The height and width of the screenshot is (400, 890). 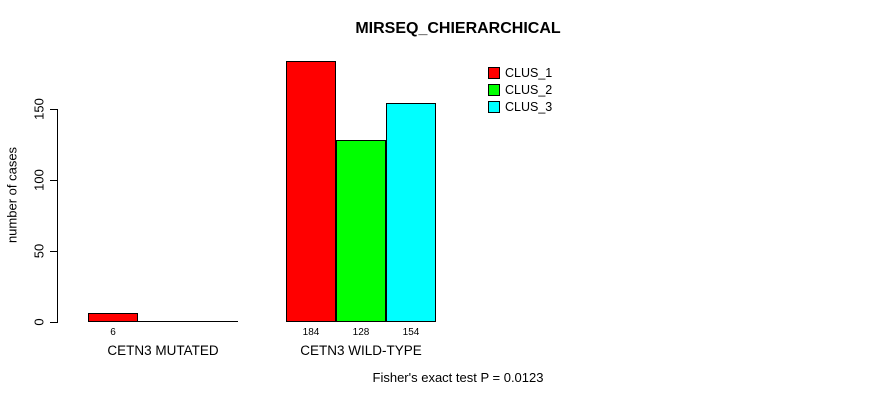 What do you see at coordinates (311, 332) in the screenshot?
I see `bar-value-label: 184` at bounding box center [311, 332].